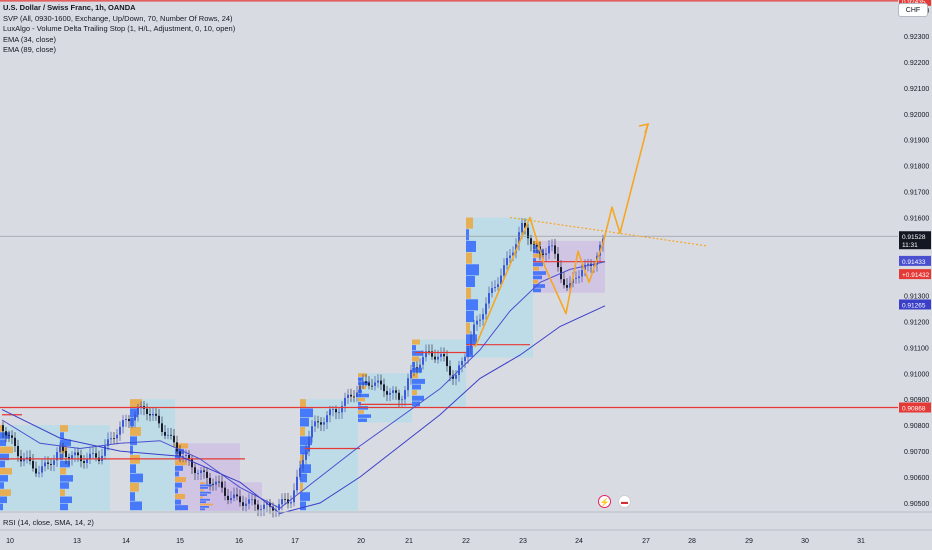 The height and width of the screenshot is (550, 932). I want to click on lightning-icon: ⚡, so click(604, 501).